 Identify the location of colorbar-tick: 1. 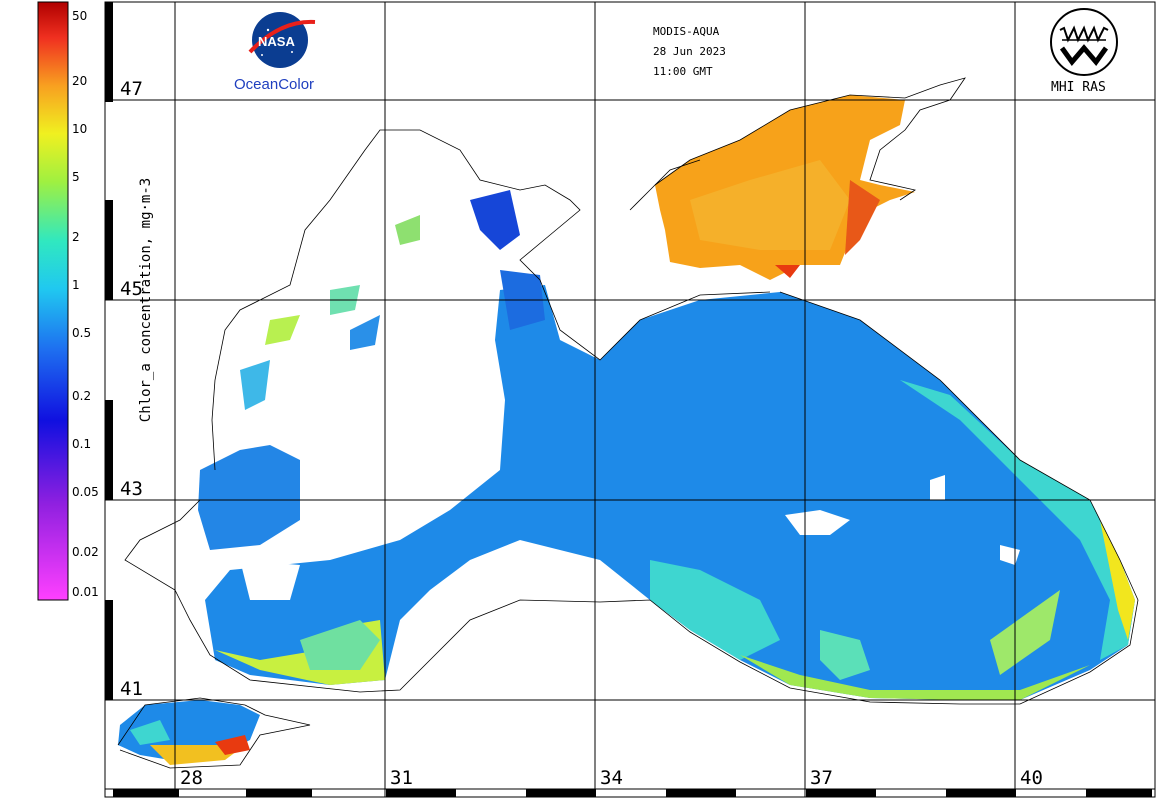
(76, 285).